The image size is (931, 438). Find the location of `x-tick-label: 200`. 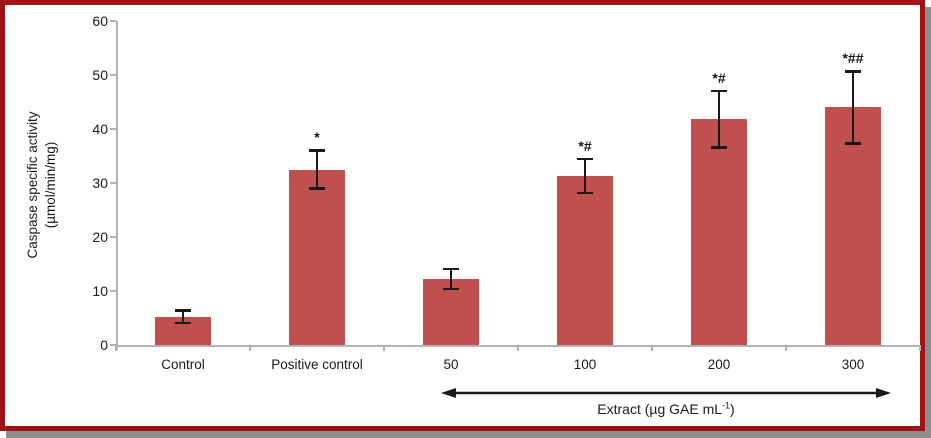

x-tick-label: 200 is located at coordinates (719, 364).